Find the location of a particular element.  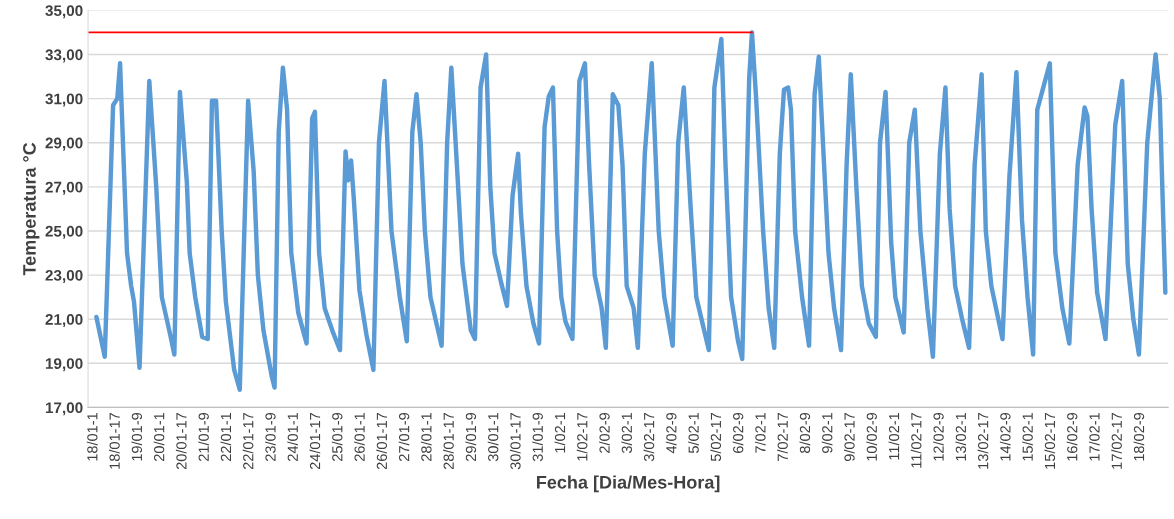

y-tick-label: 23,00 is located at coordinates (64, 276).